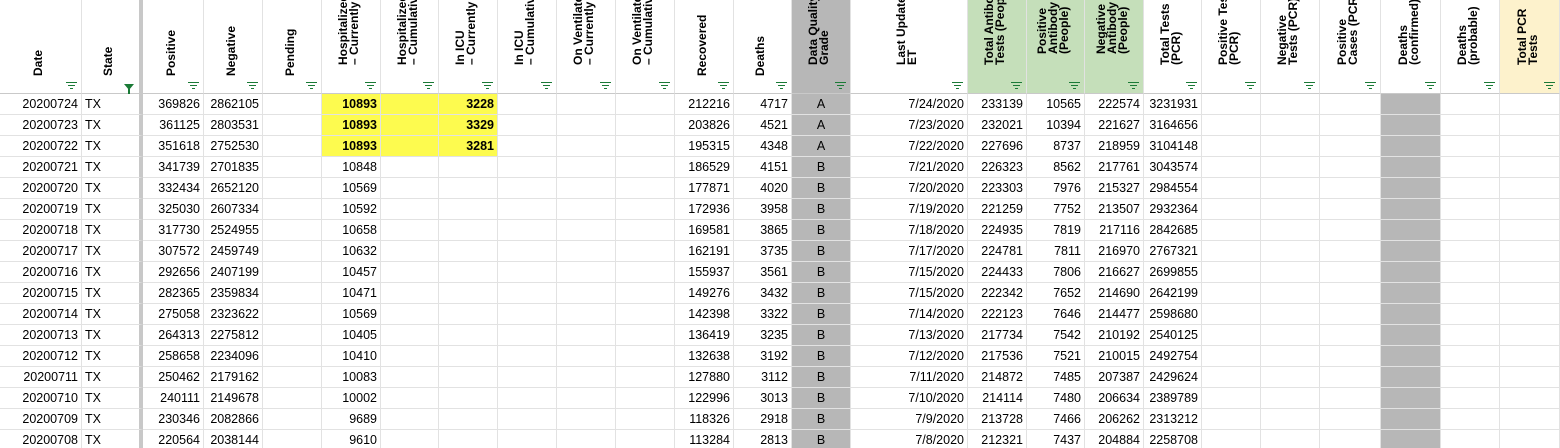 This screenshot has height=448, width=1560. What do you see at coordinates (173, 314) in the screenshot?
I see `cell-positive: 275058` at bounding box center [173, 314].